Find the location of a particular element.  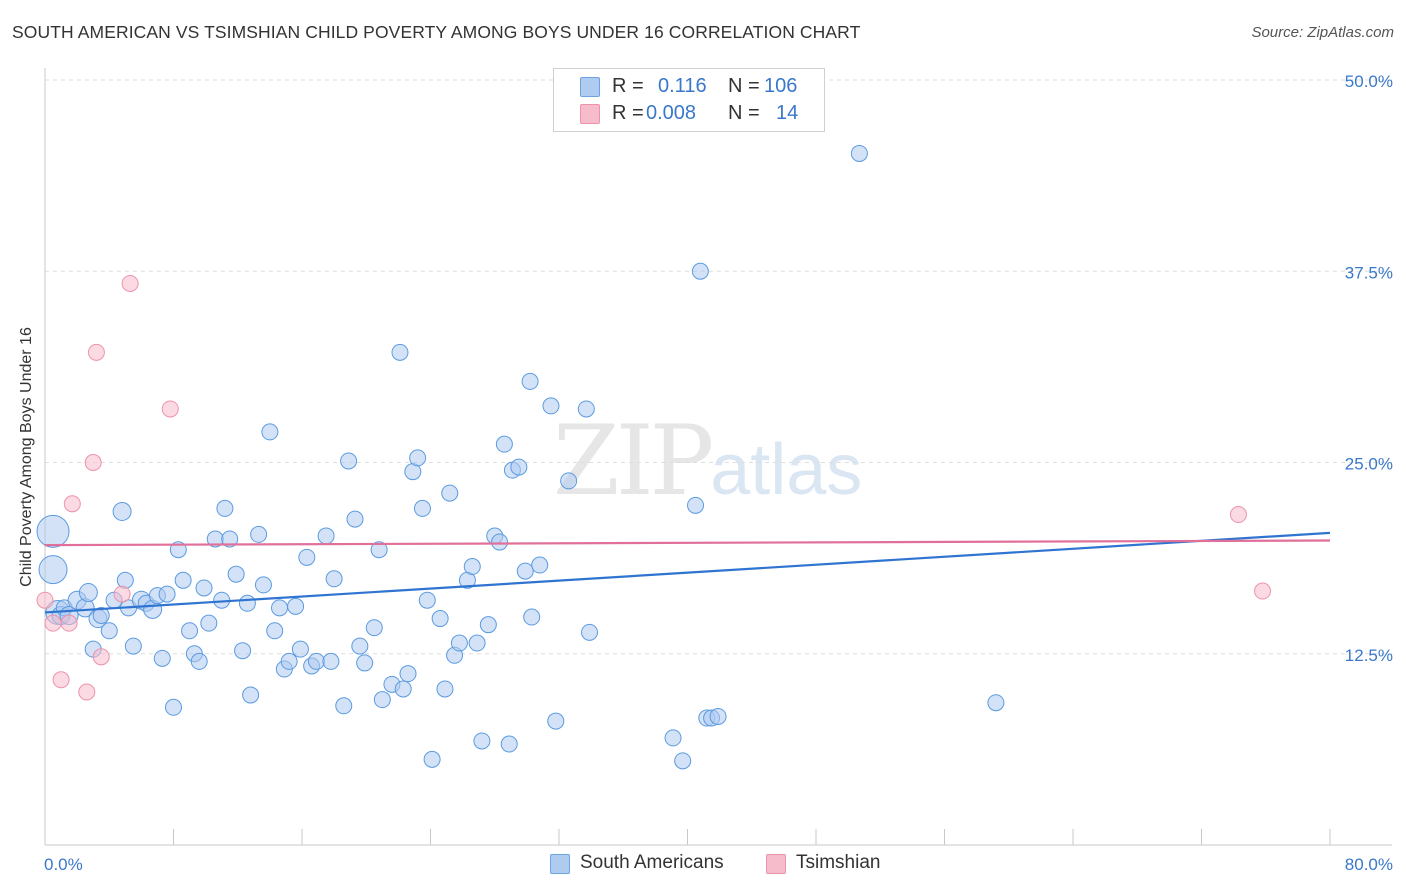

y-tick-label: 37.5% is located at coordinates (1369, 272).